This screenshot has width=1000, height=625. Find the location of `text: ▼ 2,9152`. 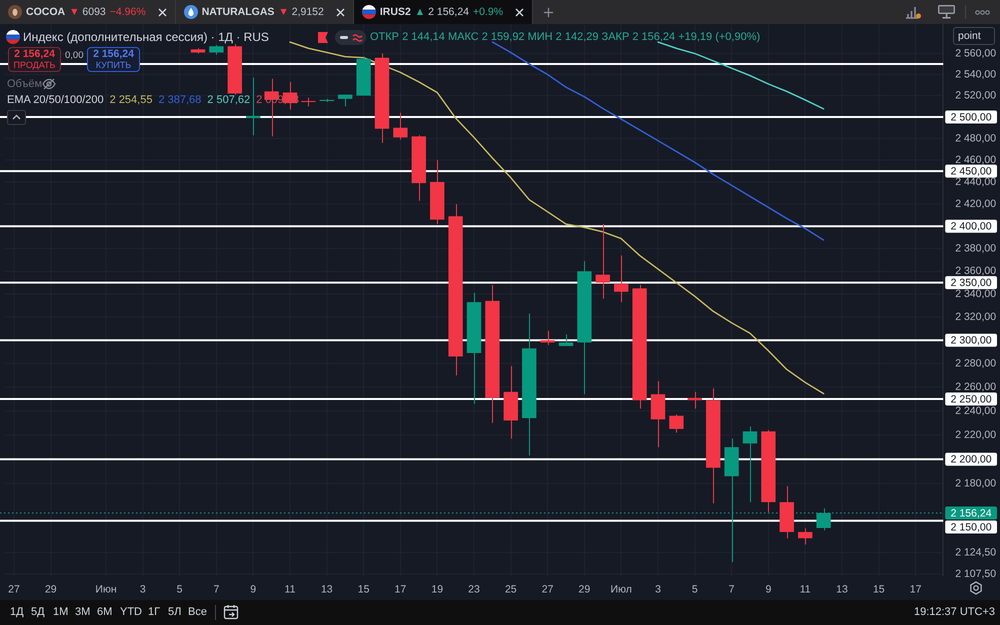

text: ▼ 2,9152 is located at coordinates (301, 12).